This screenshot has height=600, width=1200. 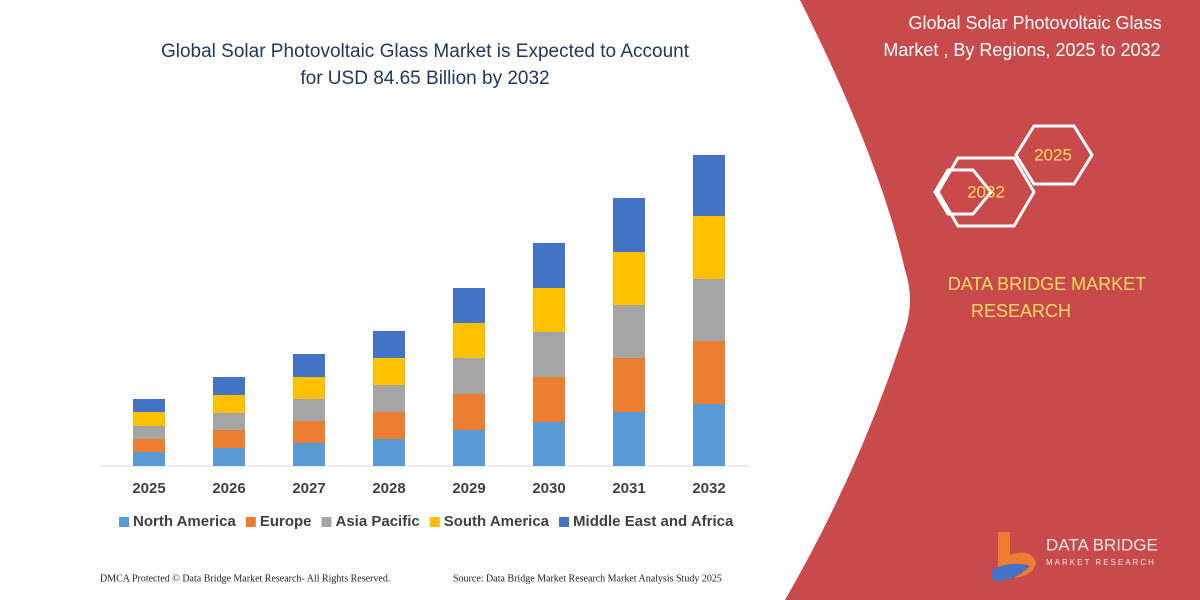 What do you see at coordinates (388, 488) in the screenshot?
I see `x-tick-label: 2028` at bounding box center [388, 488].